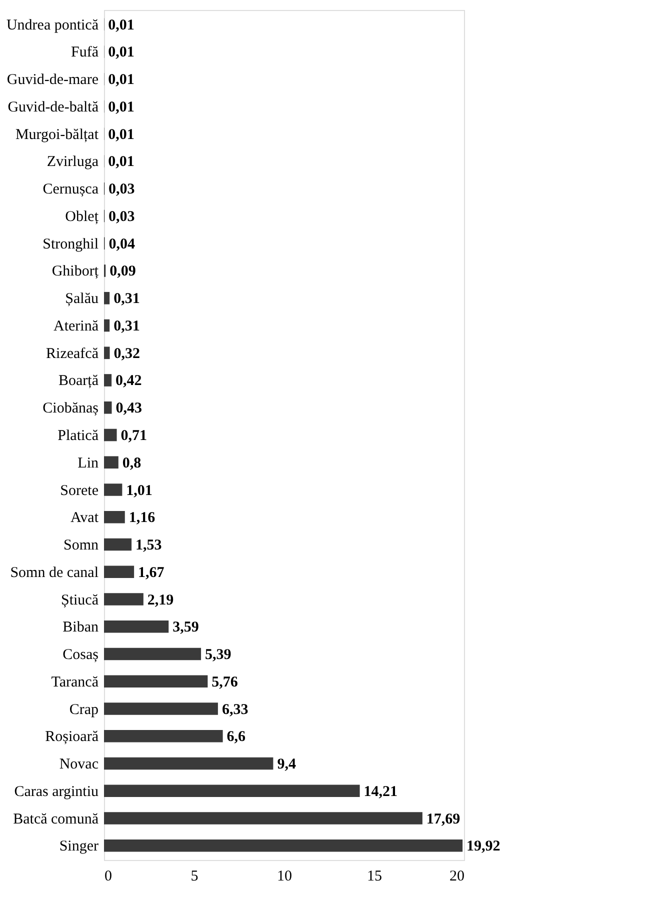  Describe the element at coordinates (160, 600) in the screenshot. I see `data-label: 2,19` at that location.